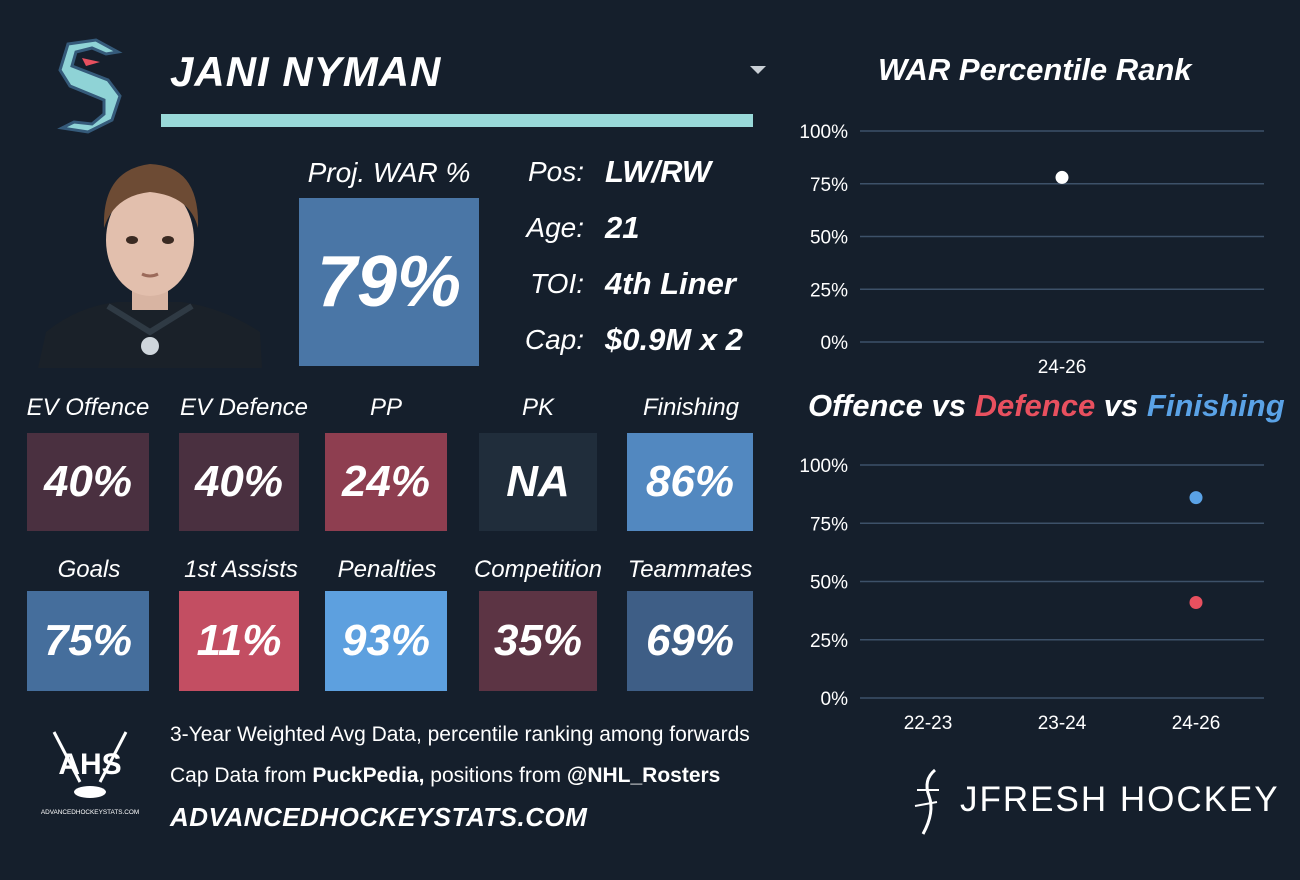  What do you see at coordinates (379, 817) in the screenshot?
I see `site-url: ADVANCEDHOCKEYSTATS.COM` at bounding box center [379, 817].